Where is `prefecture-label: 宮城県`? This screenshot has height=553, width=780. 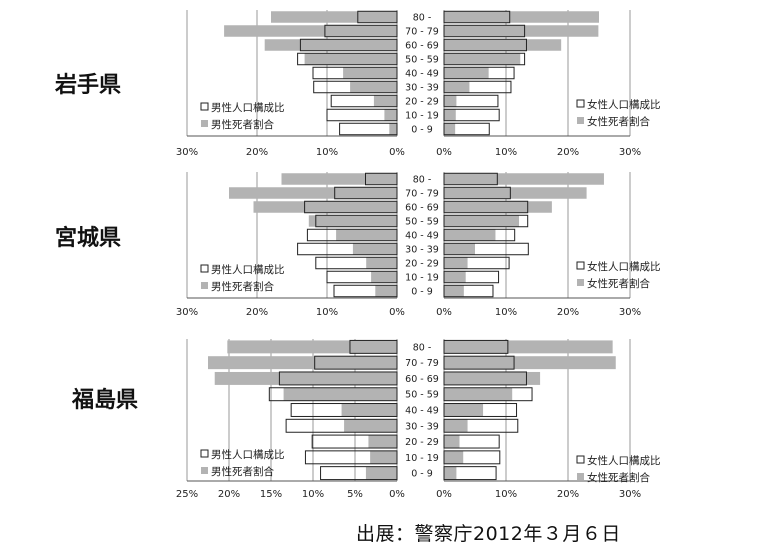
prefecture-label: 宮城県 is located at coordinates (88, 238).